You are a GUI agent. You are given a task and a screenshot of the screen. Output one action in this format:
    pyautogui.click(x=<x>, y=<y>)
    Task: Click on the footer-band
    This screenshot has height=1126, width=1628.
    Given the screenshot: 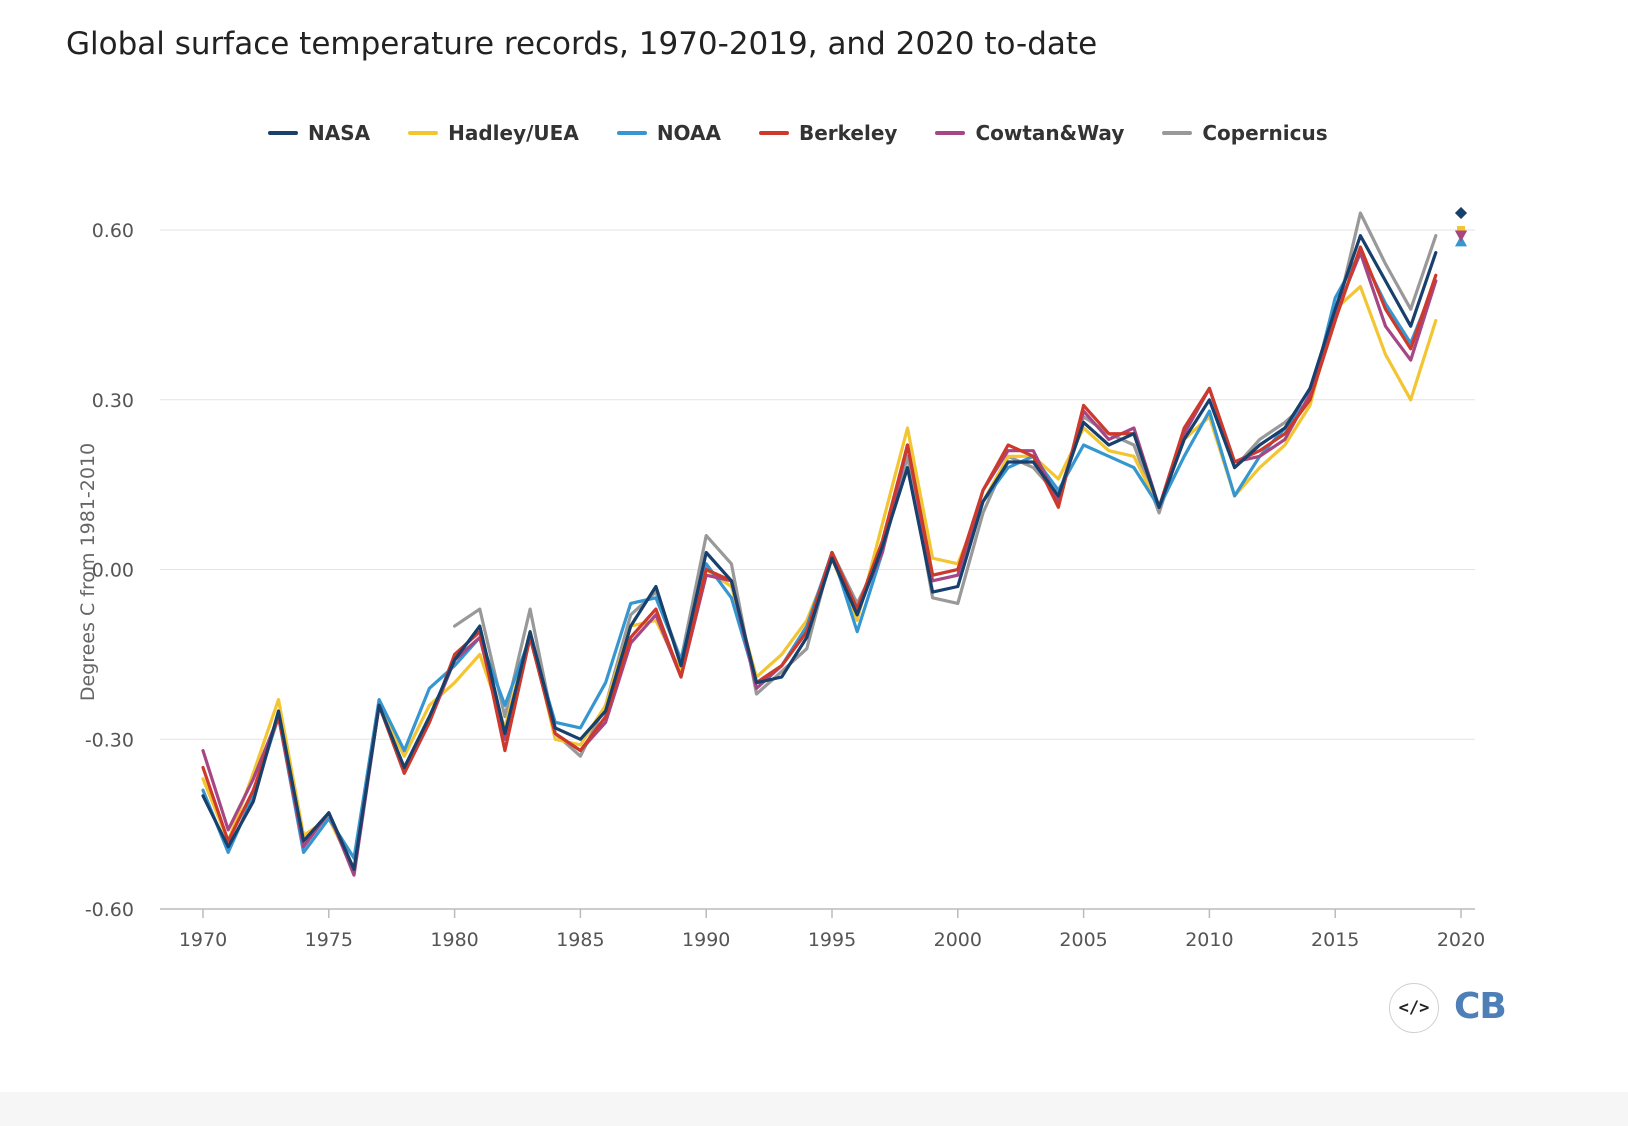 What is the action you would take?
    pyautogui.click(x=814, y=1109)
    